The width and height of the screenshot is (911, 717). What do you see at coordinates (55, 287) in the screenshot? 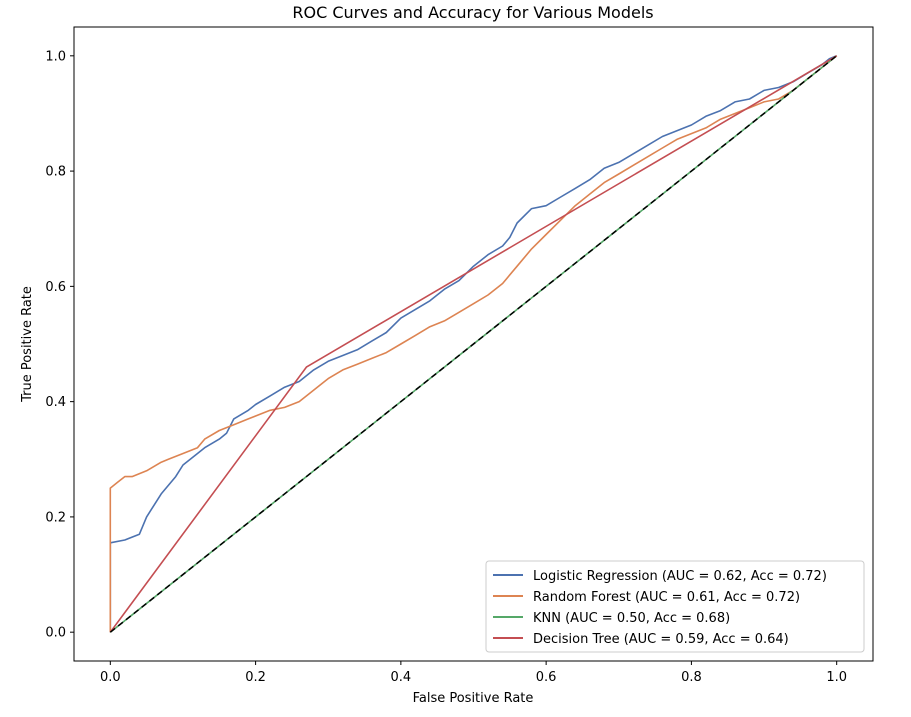
I see `y-tick-label: 0.6` at bounding box center [55, 287].